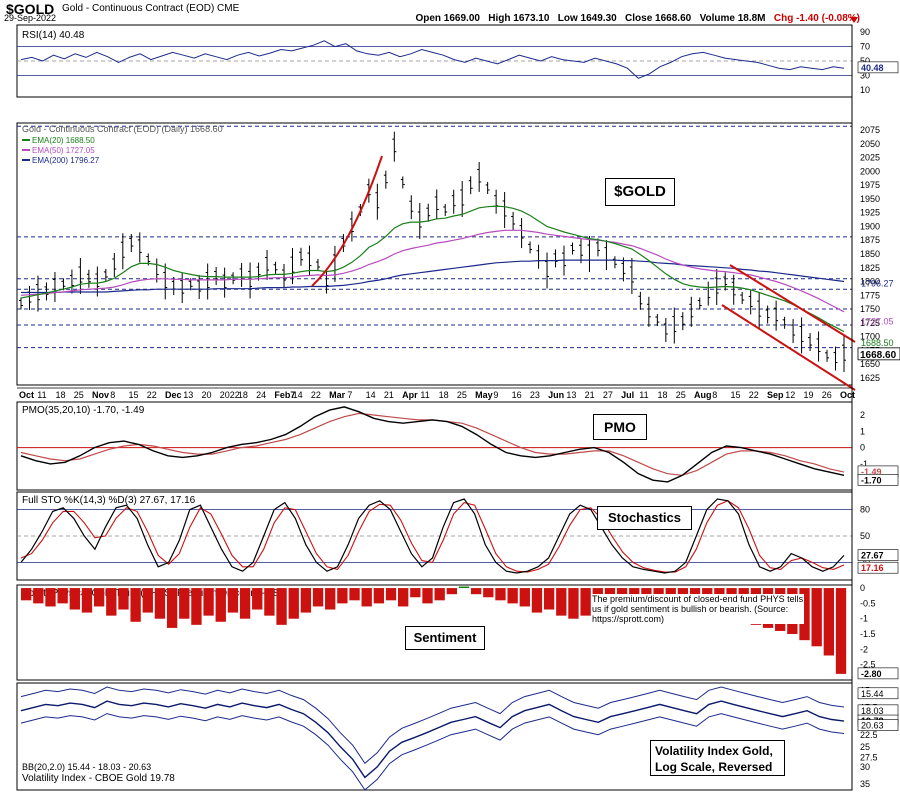 This screenshot has width=900, height=800. Describe the element at coordinates (809, 395) in the screenshot. I see `x-axis-label: 19` at that location.